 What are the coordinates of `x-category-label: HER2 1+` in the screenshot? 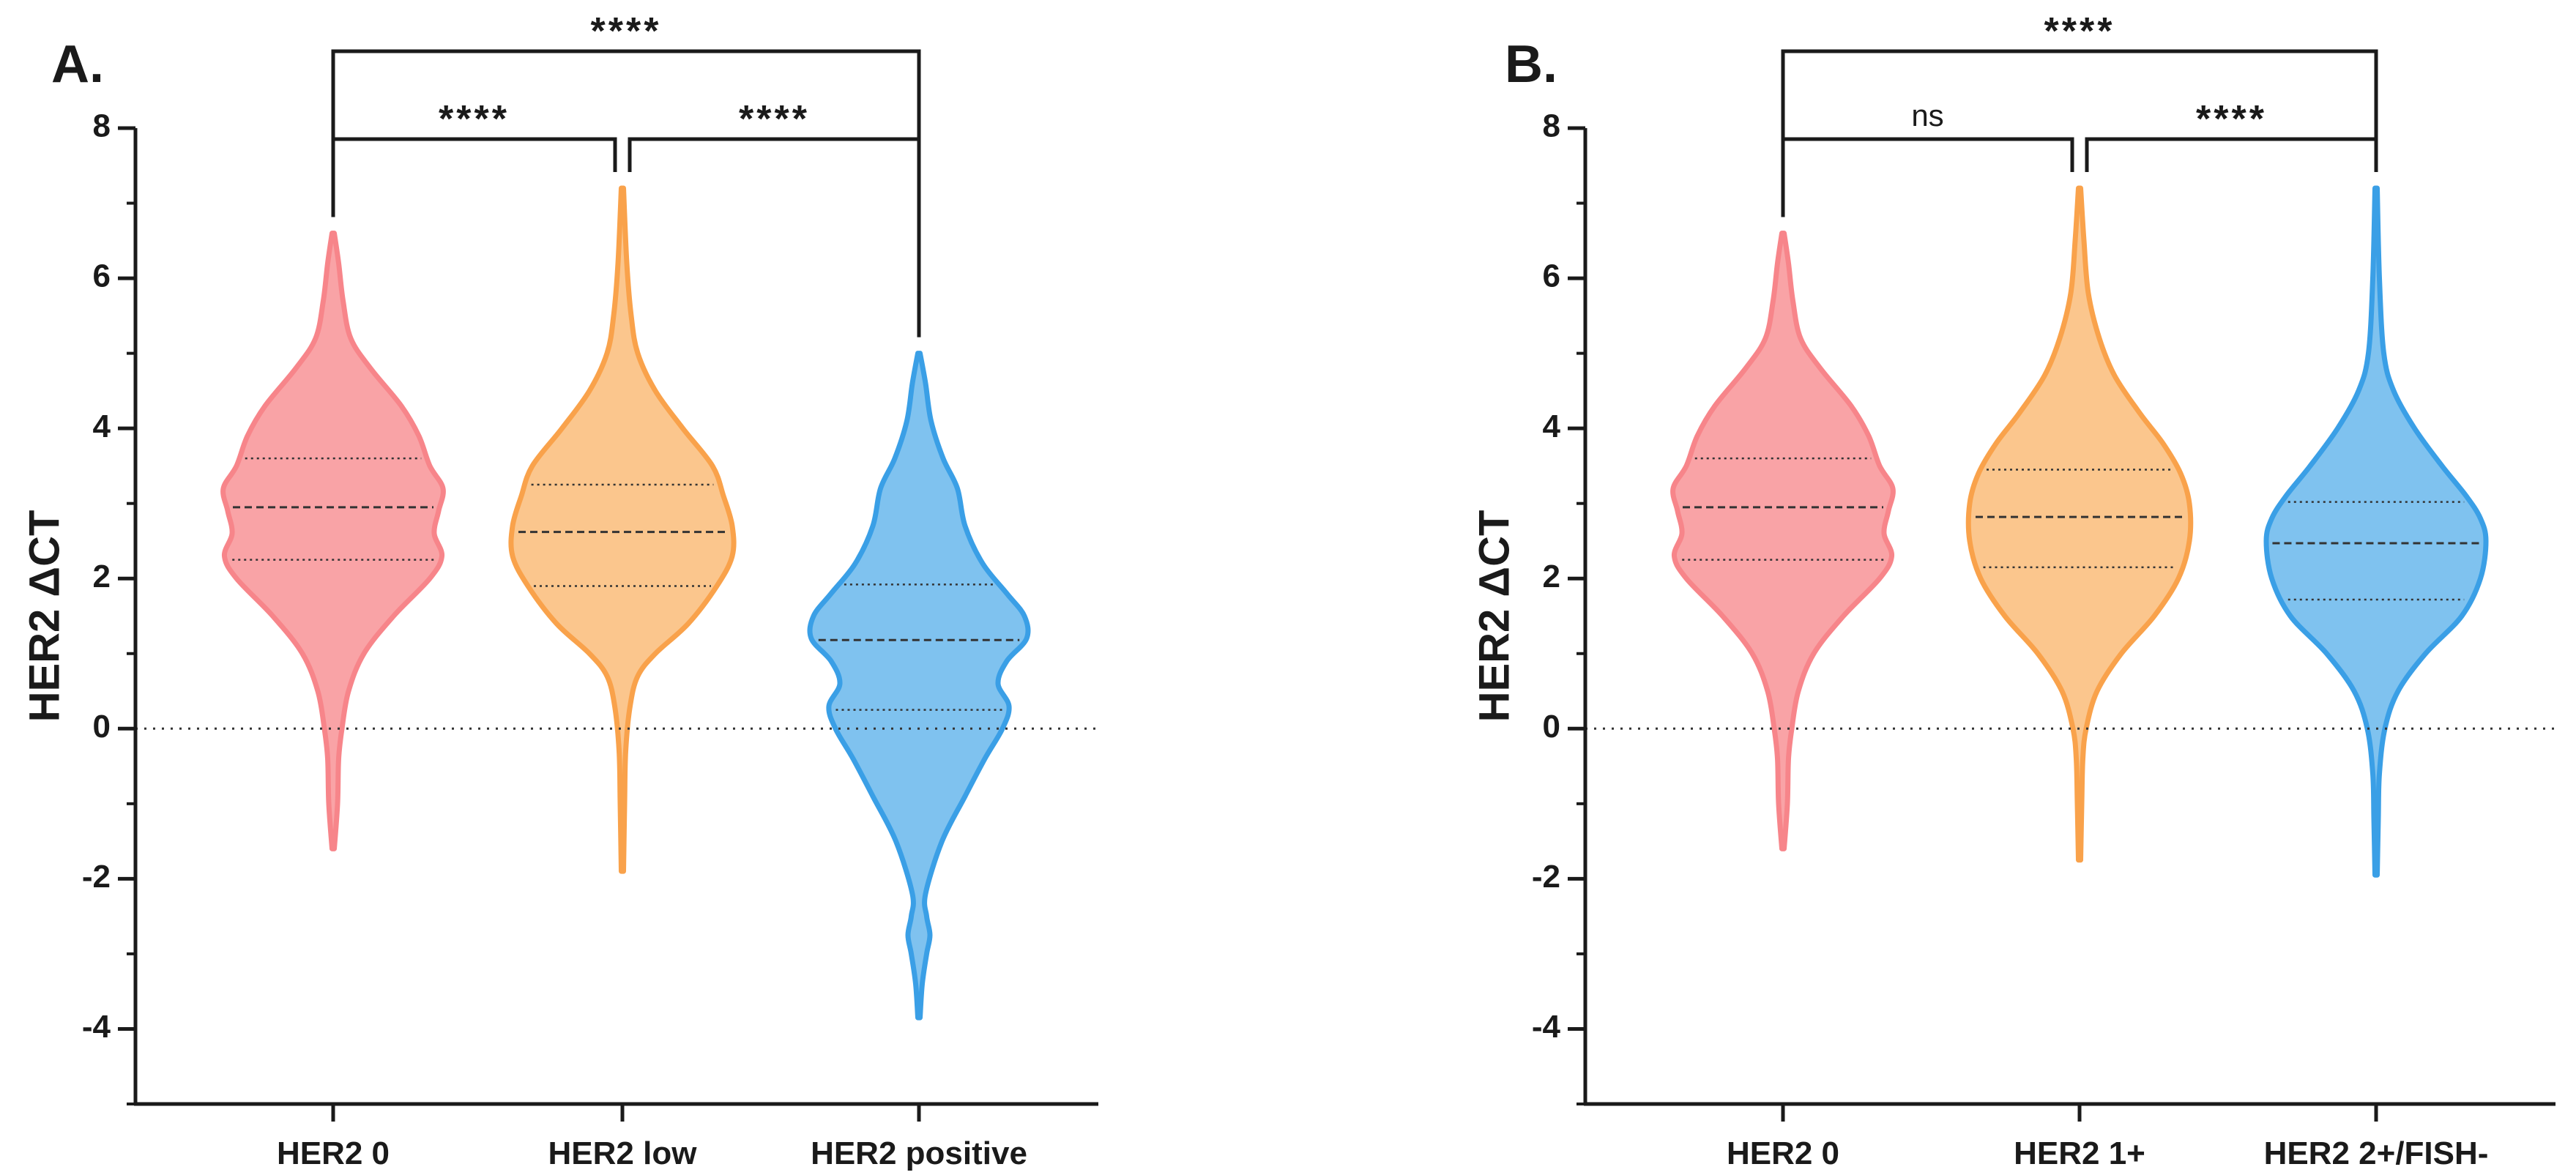 It's located at (2079, 1153).